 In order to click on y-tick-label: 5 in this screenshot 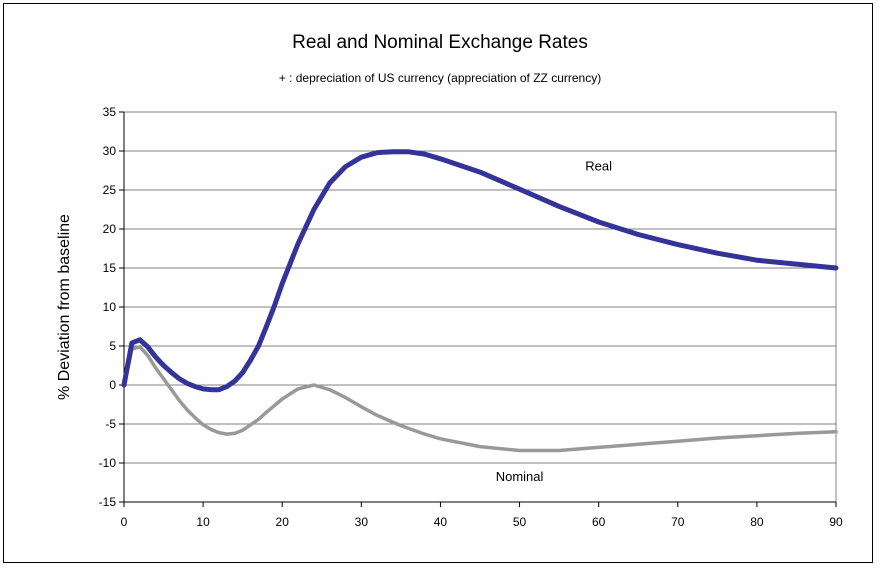, I will do `click(112, 346)`.